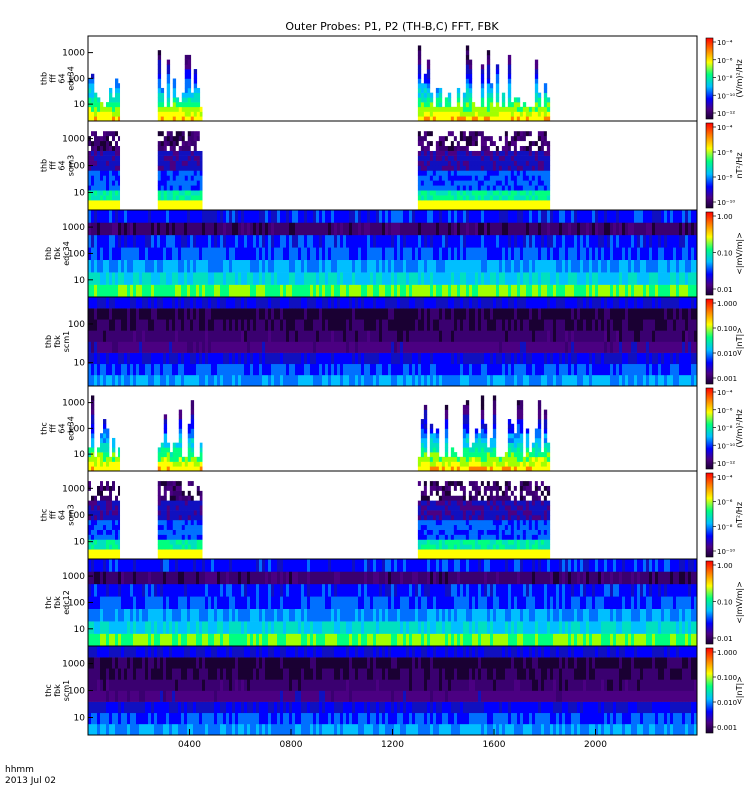 This screenshot has height=804, width=750. I want to click on y-tick-label: 1000, so click(73, 228).